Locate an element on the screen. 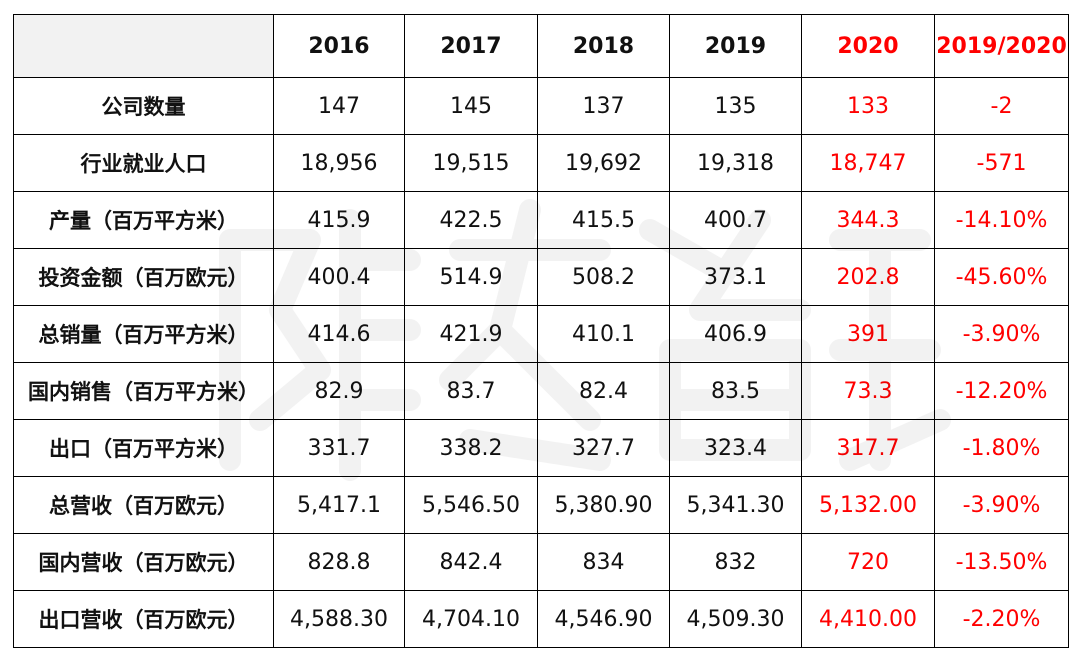 Image resolution: width=1080 pixels, height=659 pixels. cell-2016: 414.6 is located at coordinates (339, 334).